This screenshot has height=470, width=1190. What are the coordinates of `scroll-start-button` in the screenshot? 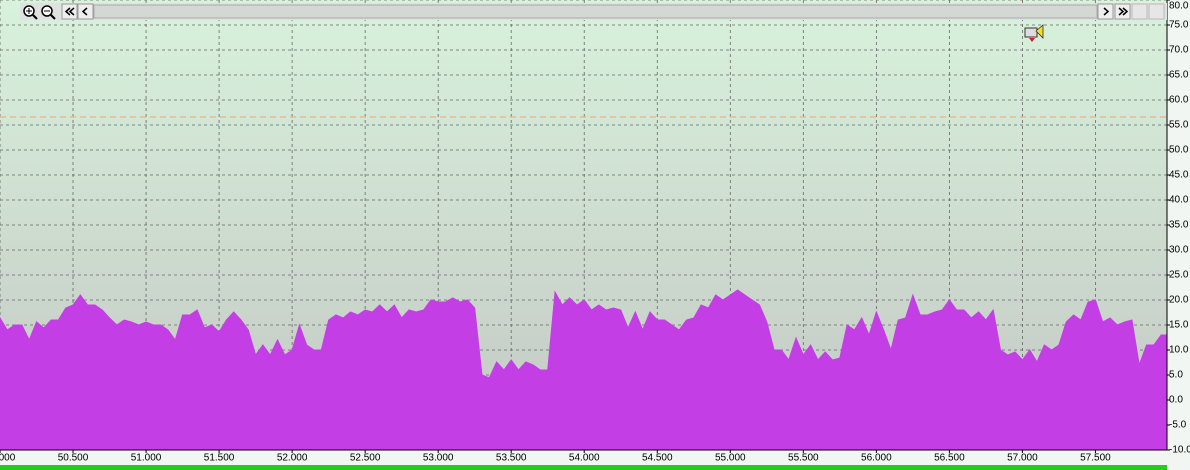 It's located at (69, 11).